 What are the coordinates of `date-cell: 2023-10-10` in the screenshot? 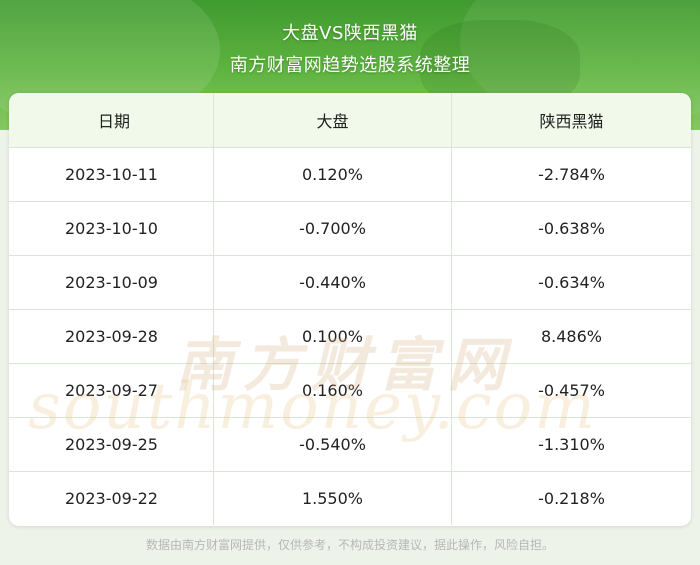 It's located at (111, 228).